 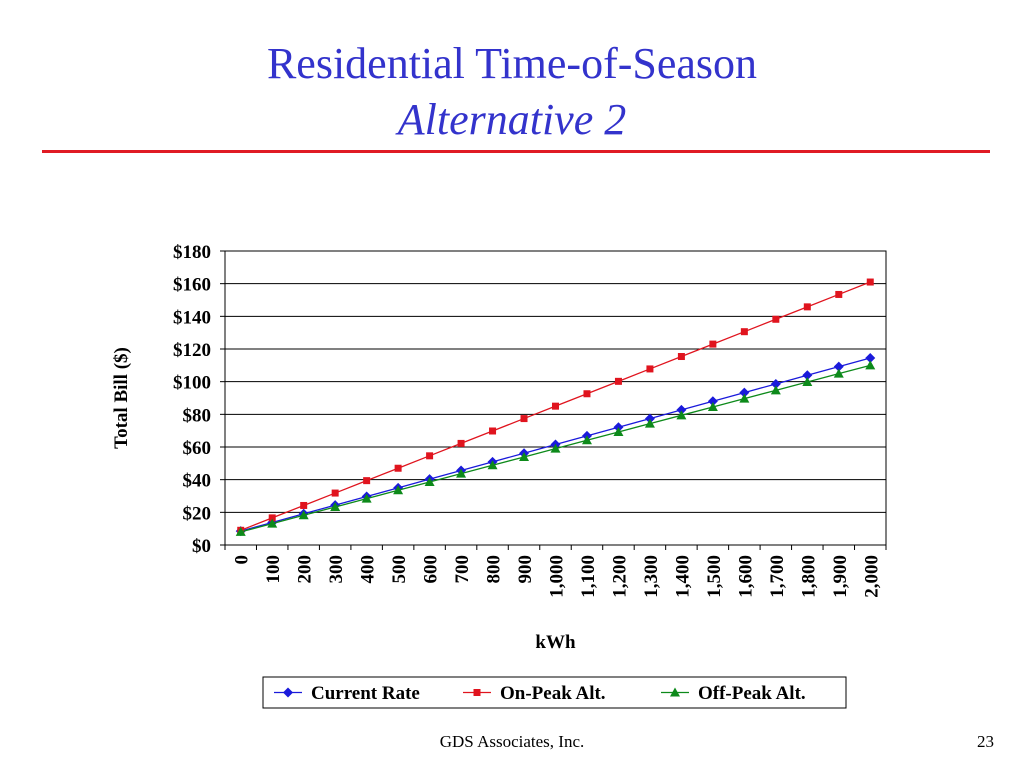 What do you see at coordinates (192, 285) in the screenshot?
I see `y-tick-label: $160` at bounding box center [192, 285].